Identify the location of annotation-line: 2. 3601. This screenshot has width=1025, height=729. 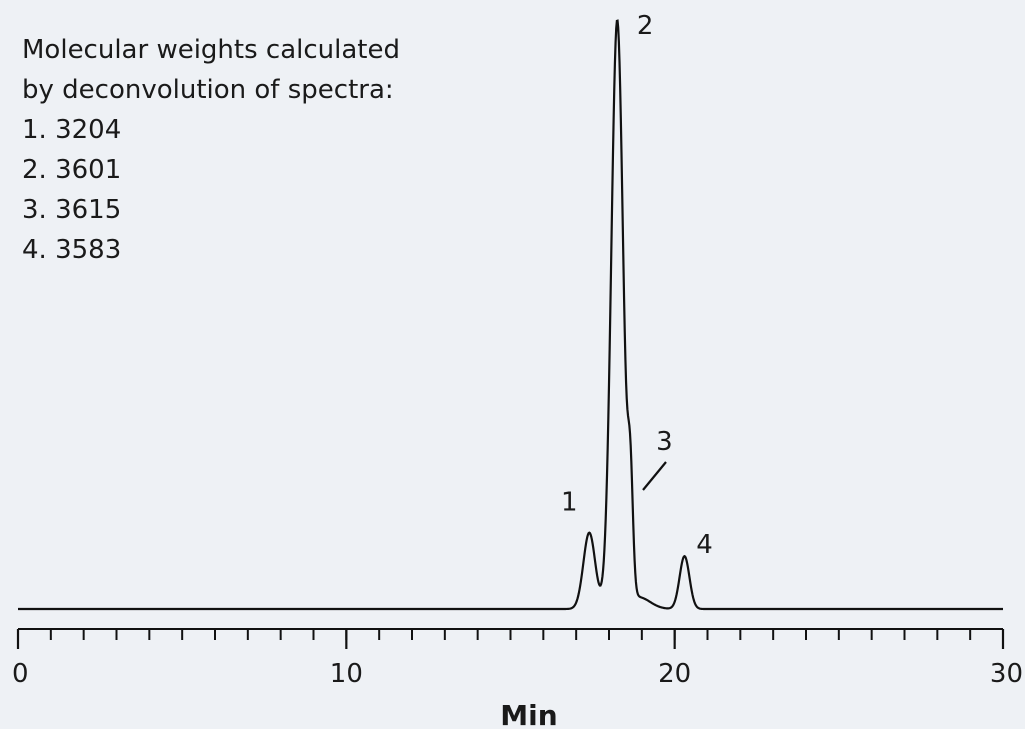
(72, 170).